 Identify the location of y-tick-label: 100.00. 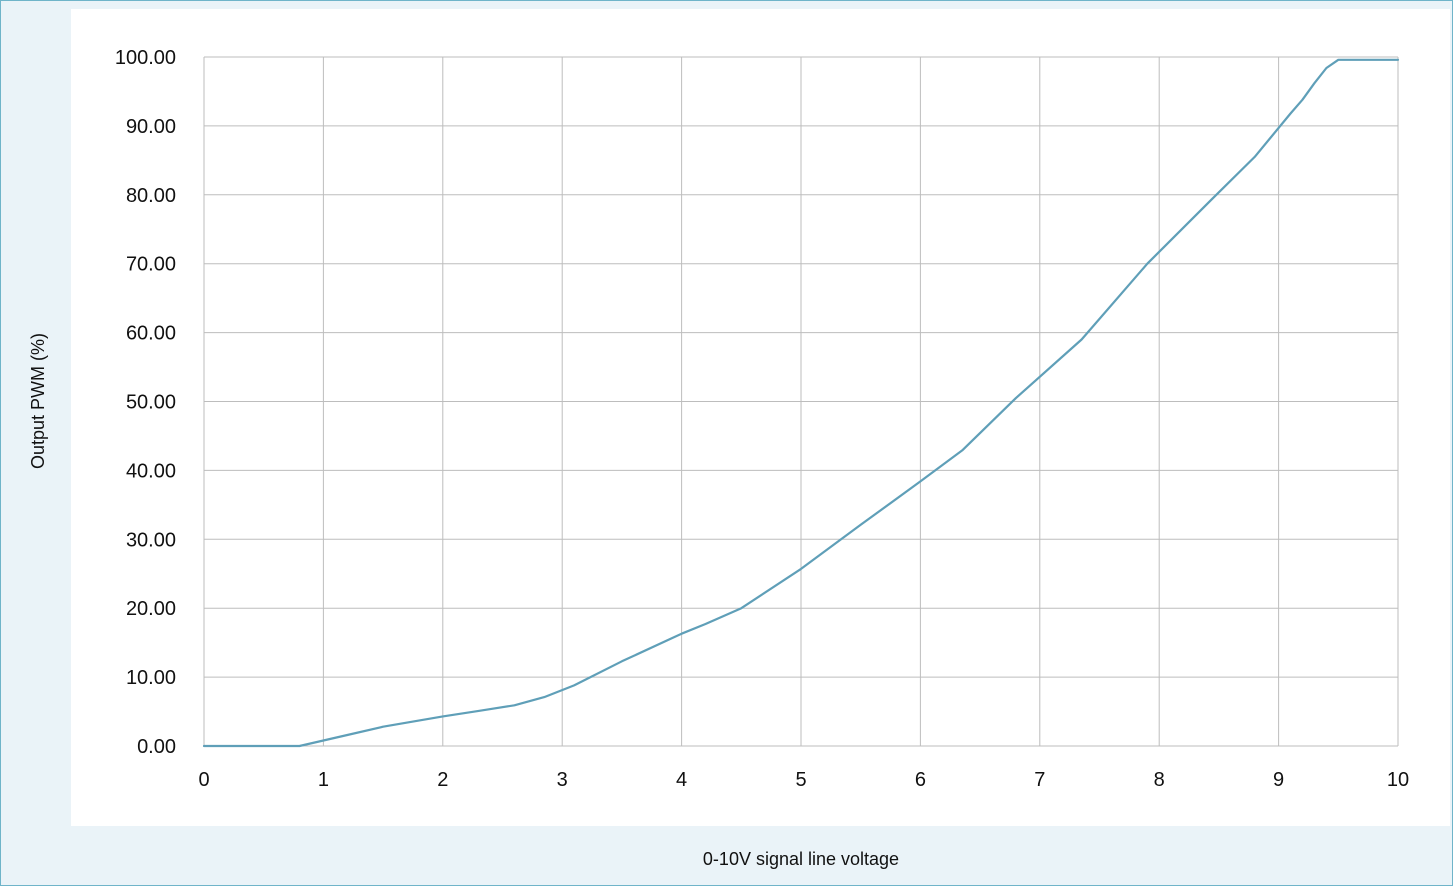
(145, 58).